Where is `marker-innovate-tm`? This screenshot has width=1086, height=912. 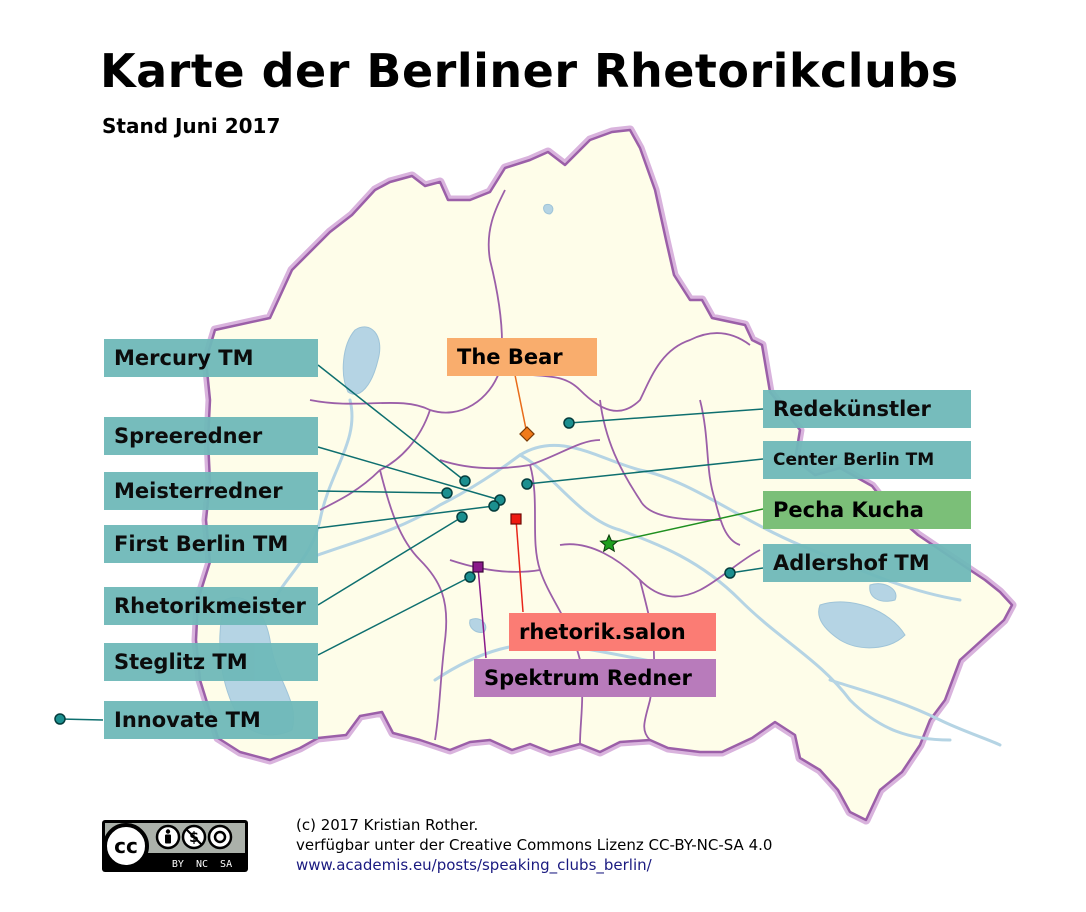
marker-innovate-tm is located at coordinates (60, 719).